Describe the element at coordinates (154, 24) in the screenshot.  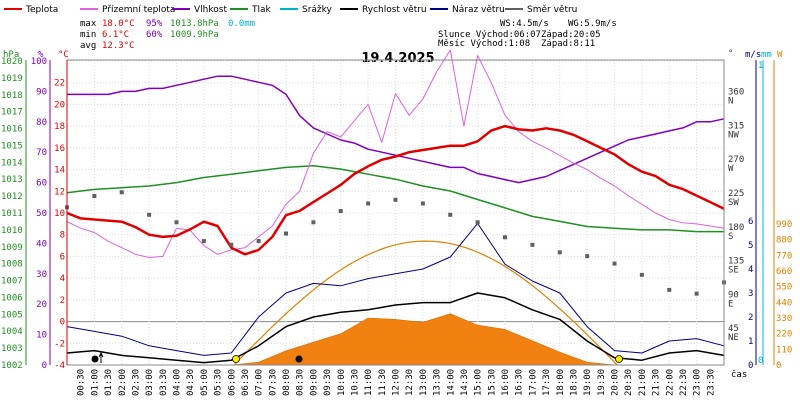
I see `stats-max-hum: 95%` at that location.